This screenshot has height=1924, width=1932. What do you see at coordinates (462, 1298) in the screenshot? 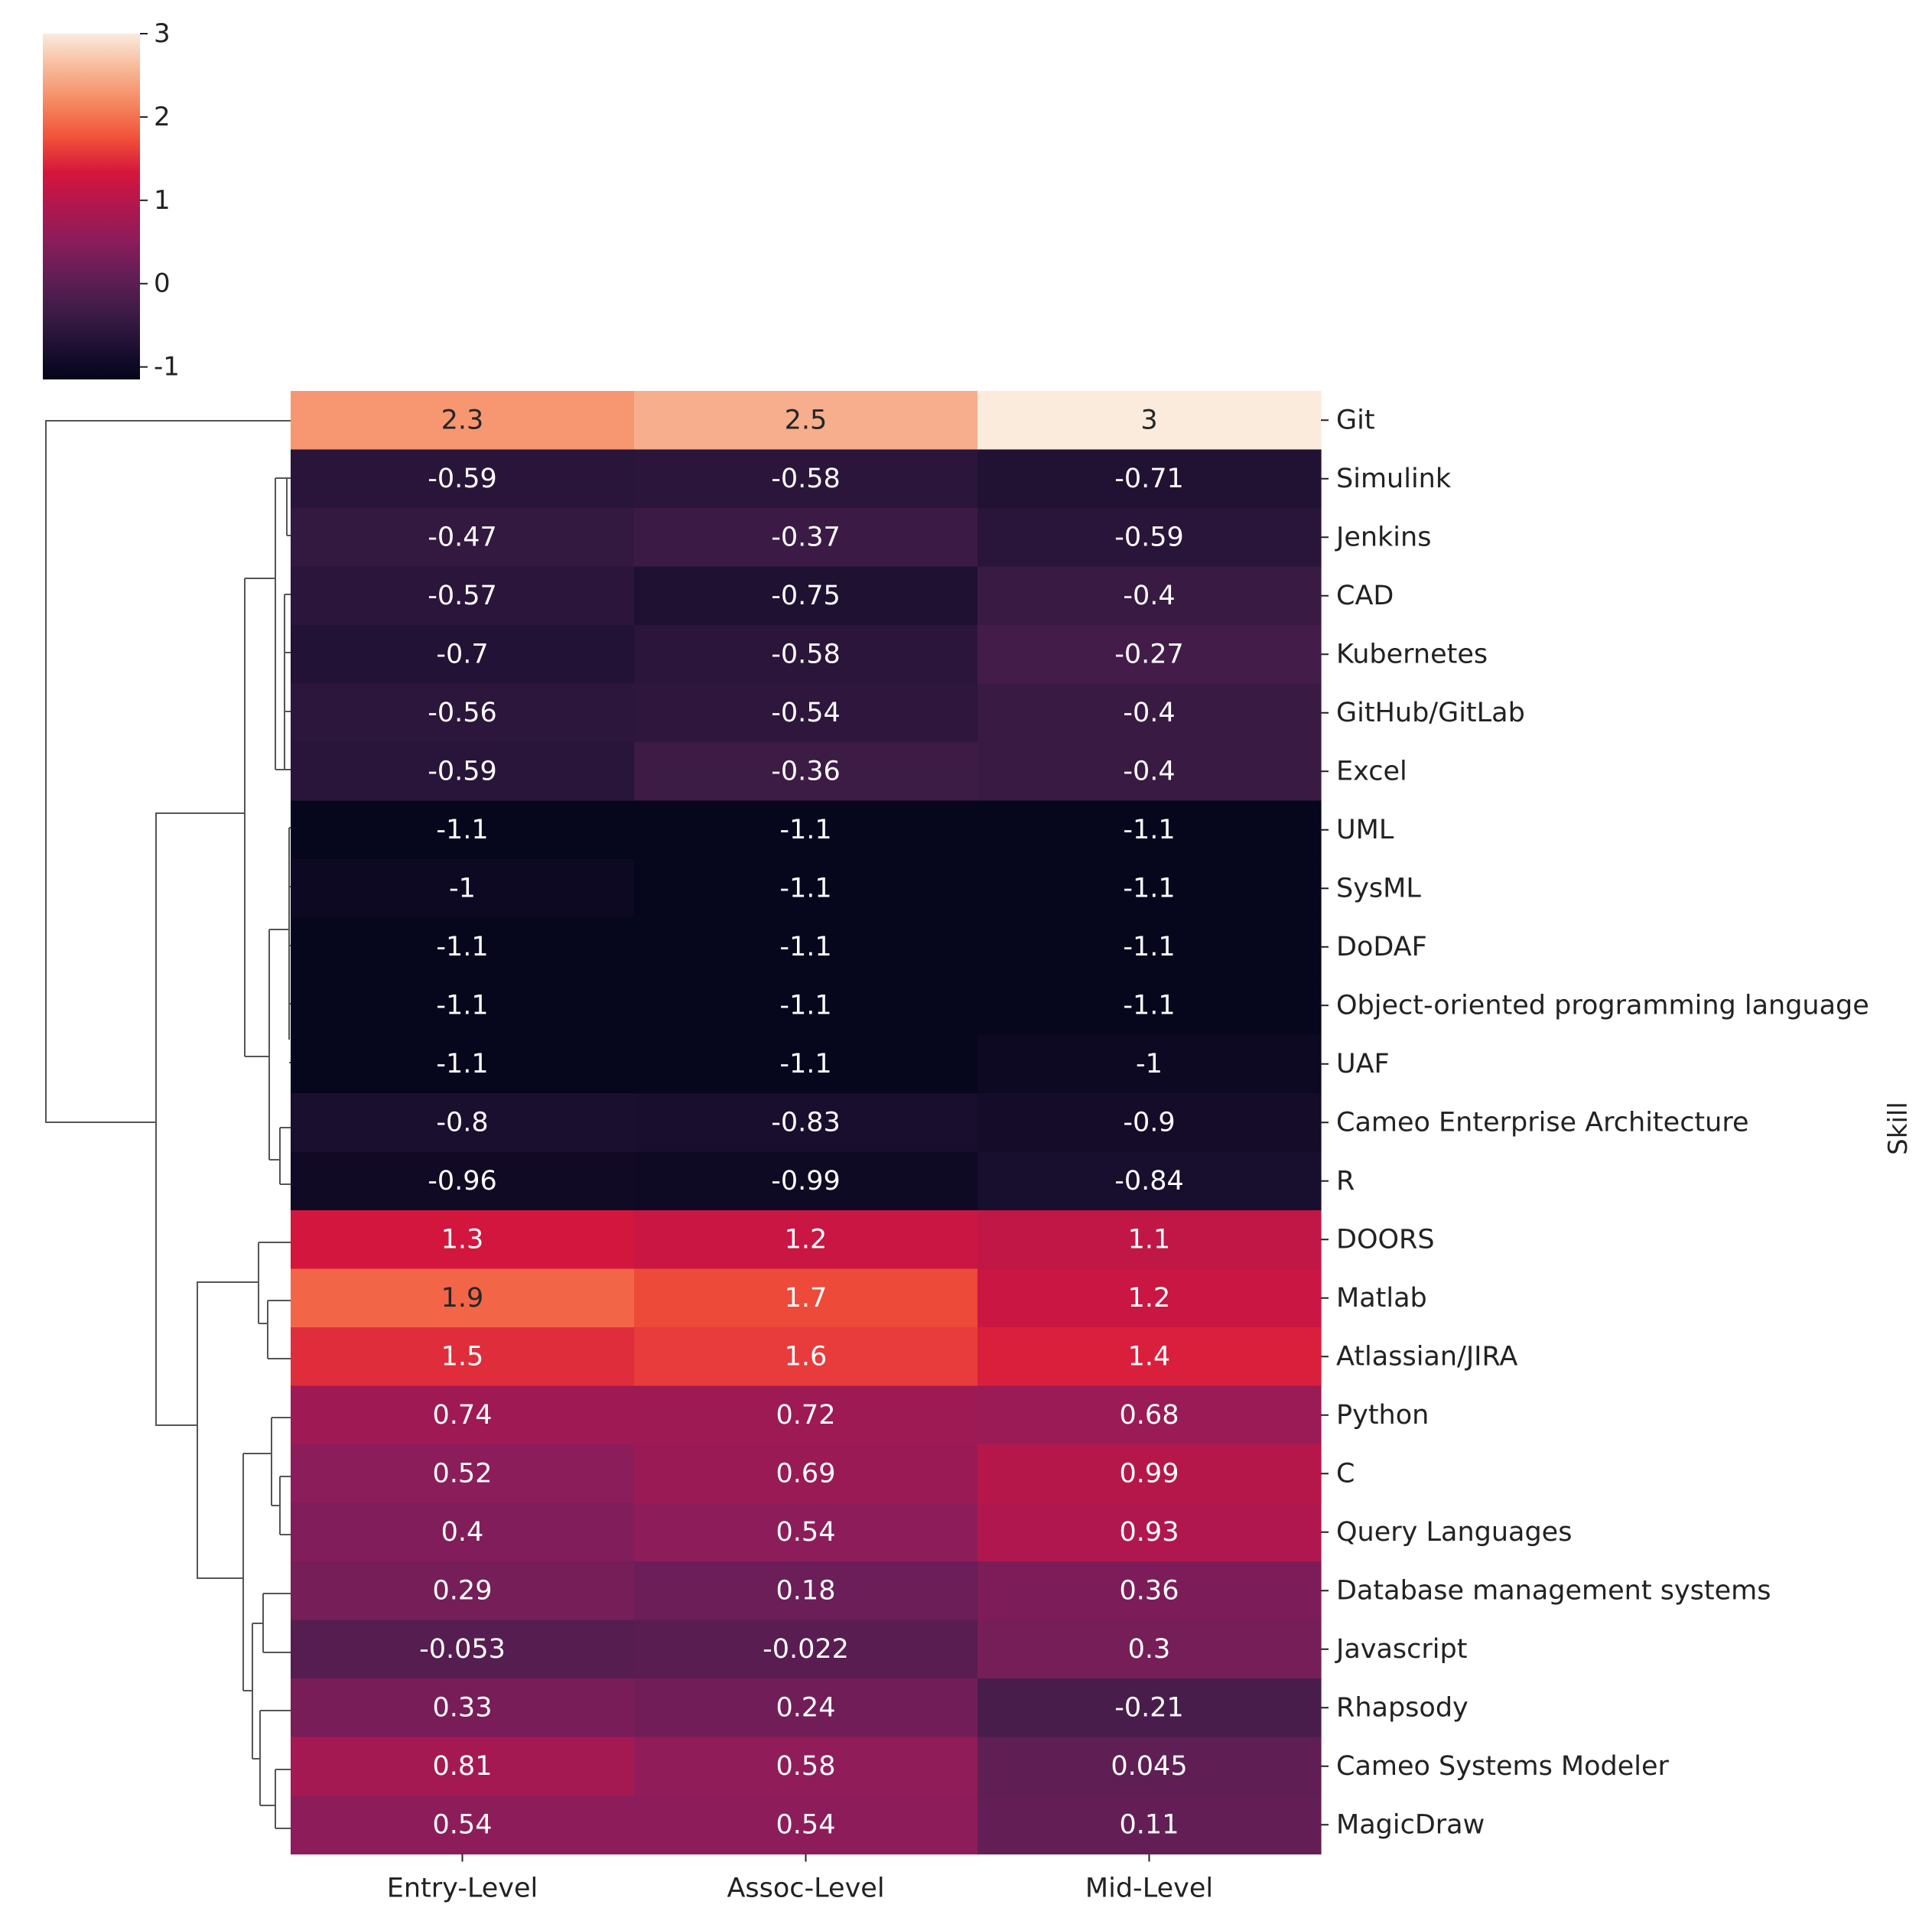
I see `cell-value-label: 1.9` at bounding box center [462, 1298].